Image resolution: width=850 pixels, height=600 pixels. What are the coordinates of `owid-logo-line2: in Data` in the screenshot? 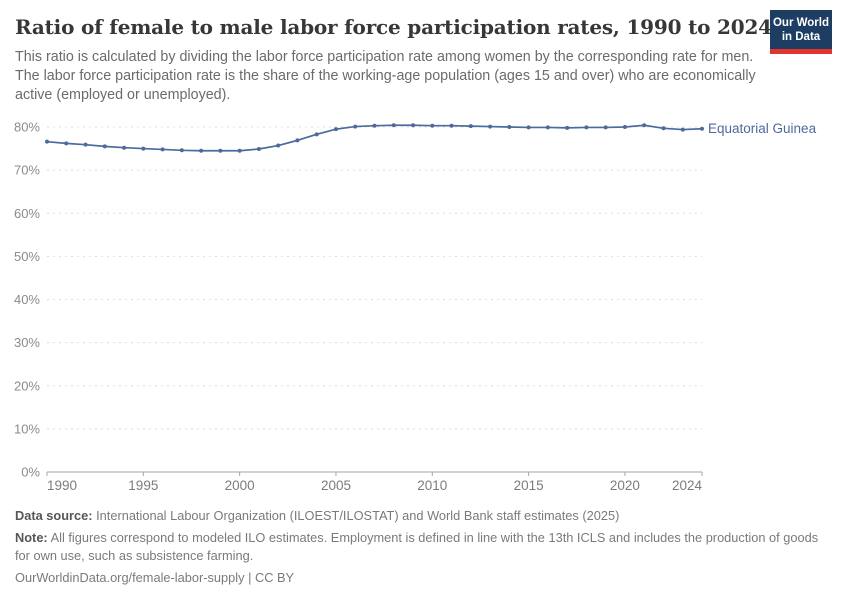 It's located at (801, 37).